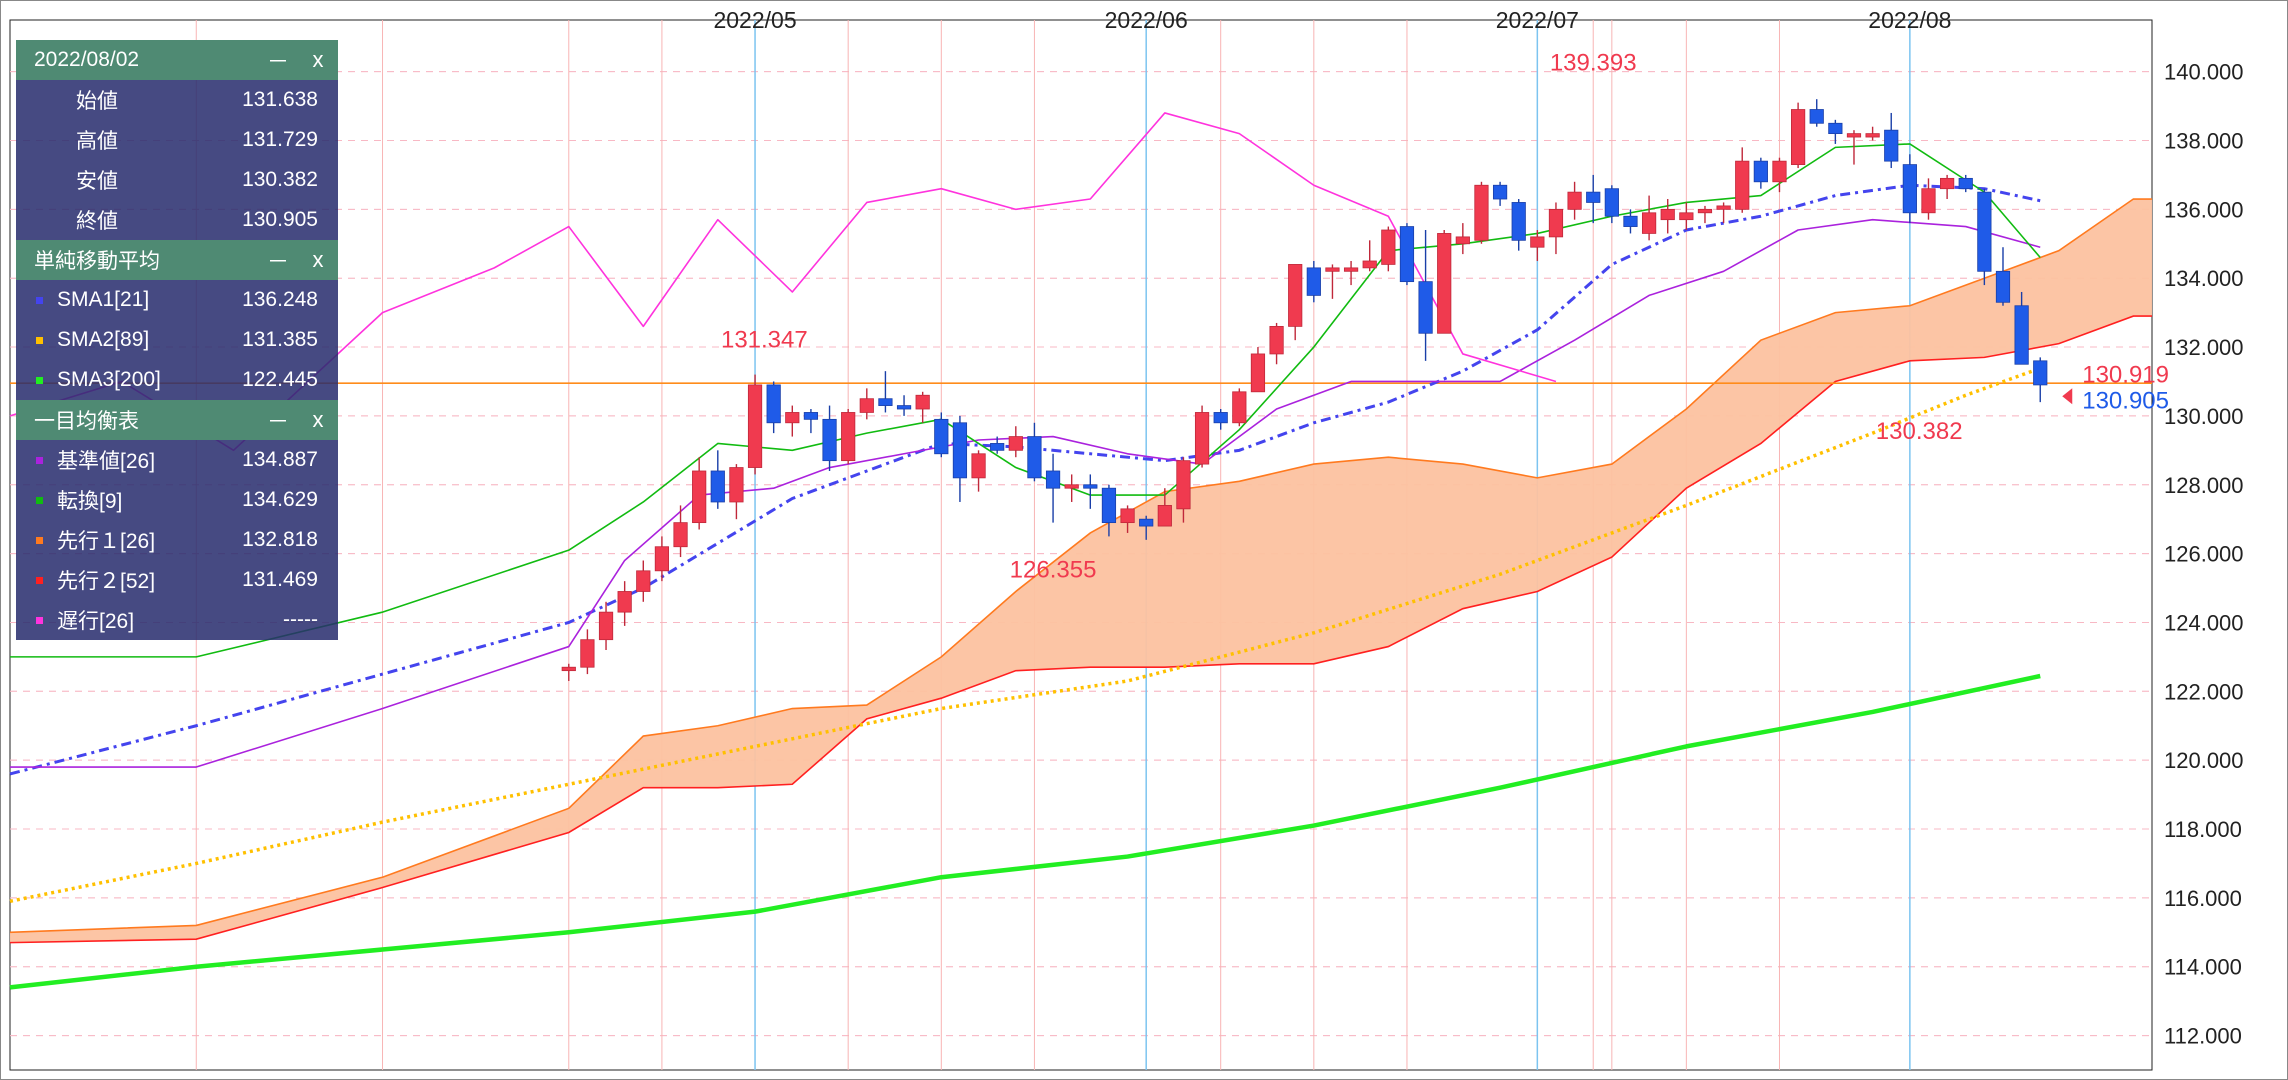 This screenshot has height=1080, width=2288. What do you see at coordinates (97, 141) in the screenshot?
I see `row-label: 高値` at bounding box center [97, 141].